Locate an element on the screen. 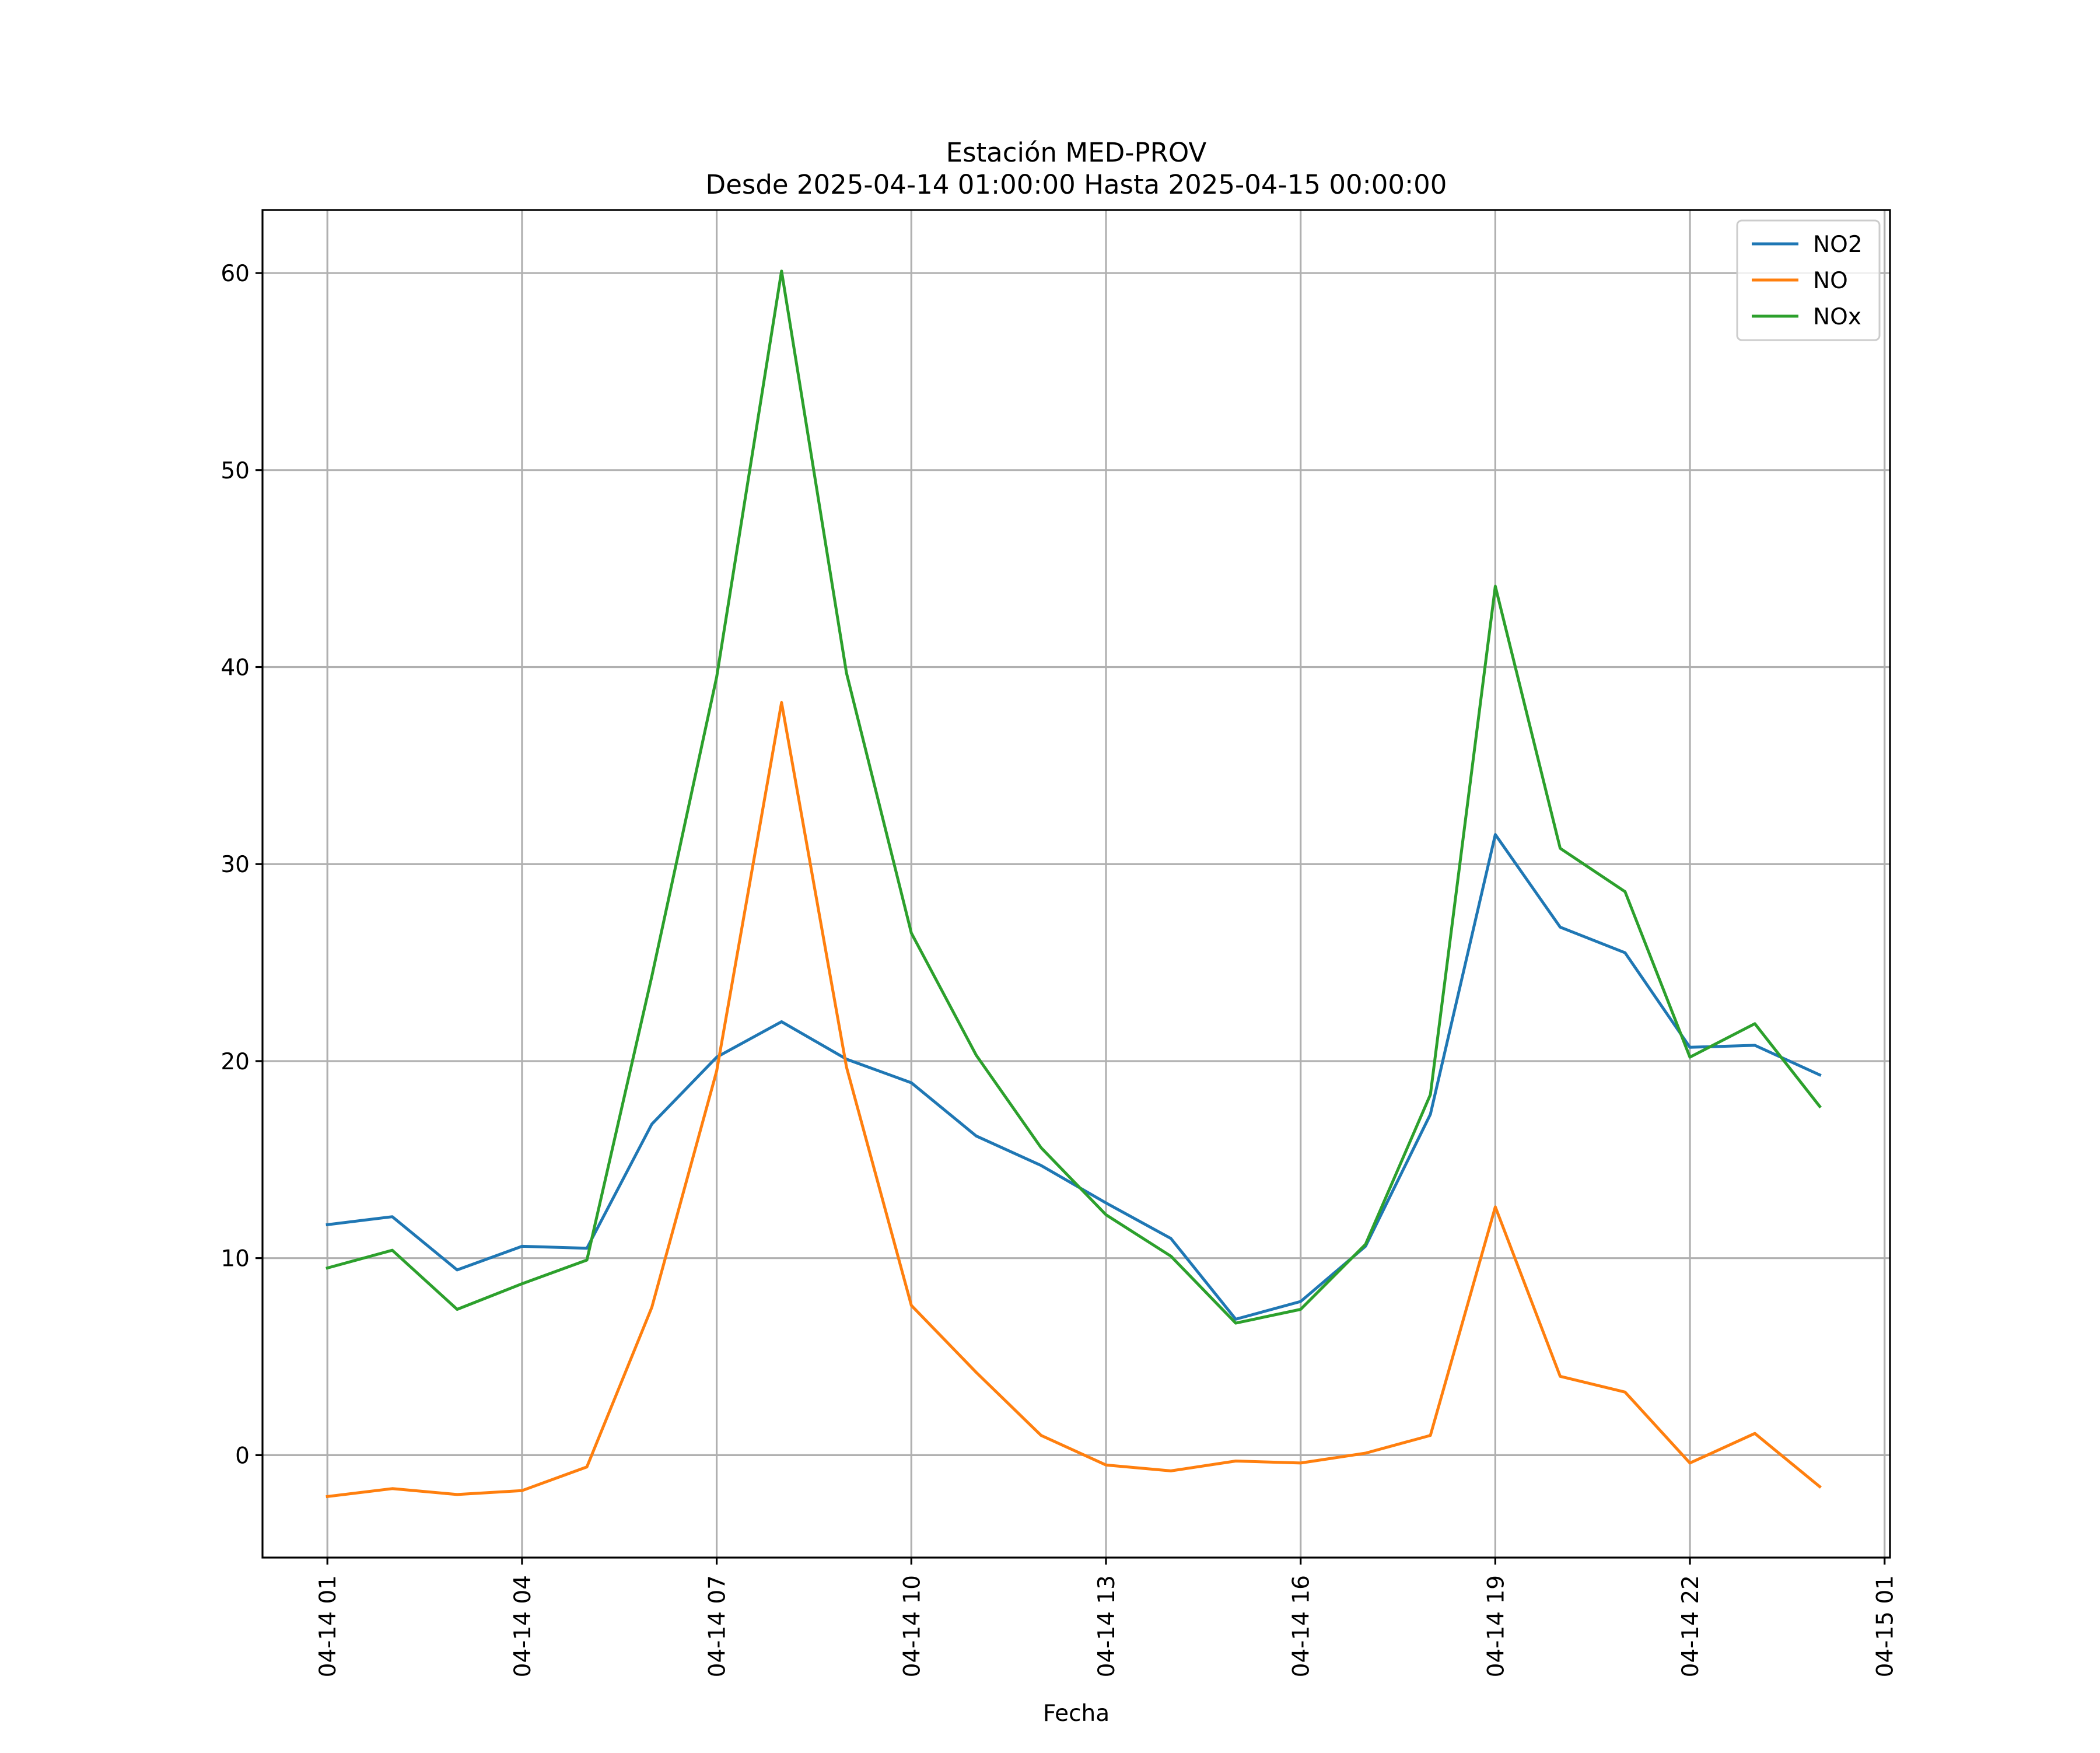 The height and width of the screenshot is (1753, 2100). y-tick-label: 20 is located at coordinates (235, 1062).